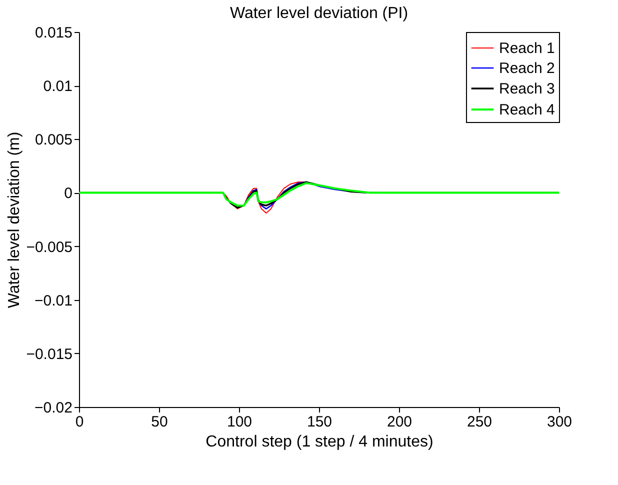 This screenshot has height=485, width=618. Describe the element at coordinates (527, 48) in the screenshot. I see `legend-label: Reach 1` at that location.